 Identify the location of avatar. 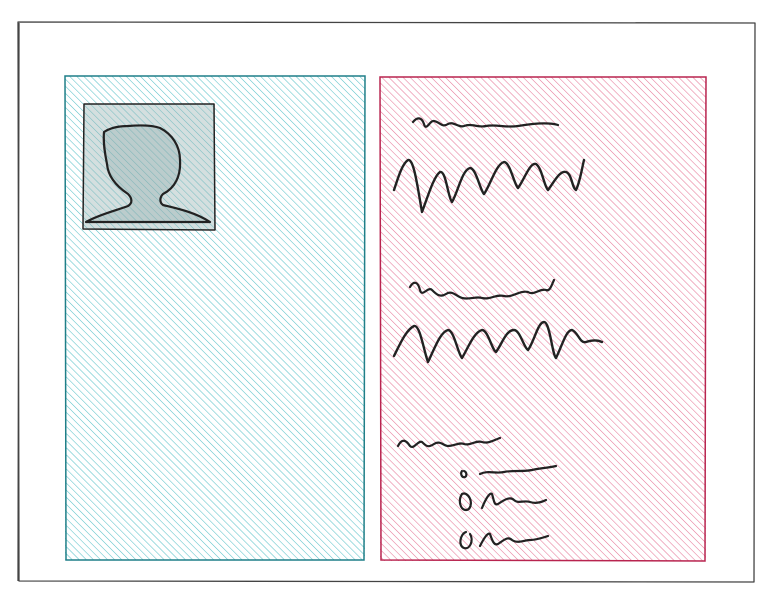
(149, 167).